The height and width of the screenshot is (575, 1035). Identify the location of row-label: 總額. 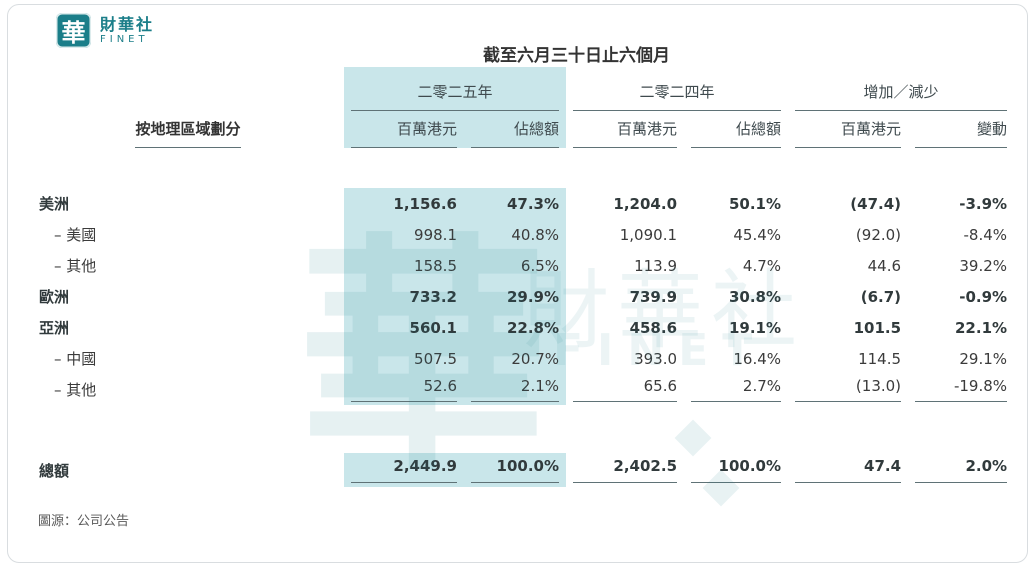
(54, 470).